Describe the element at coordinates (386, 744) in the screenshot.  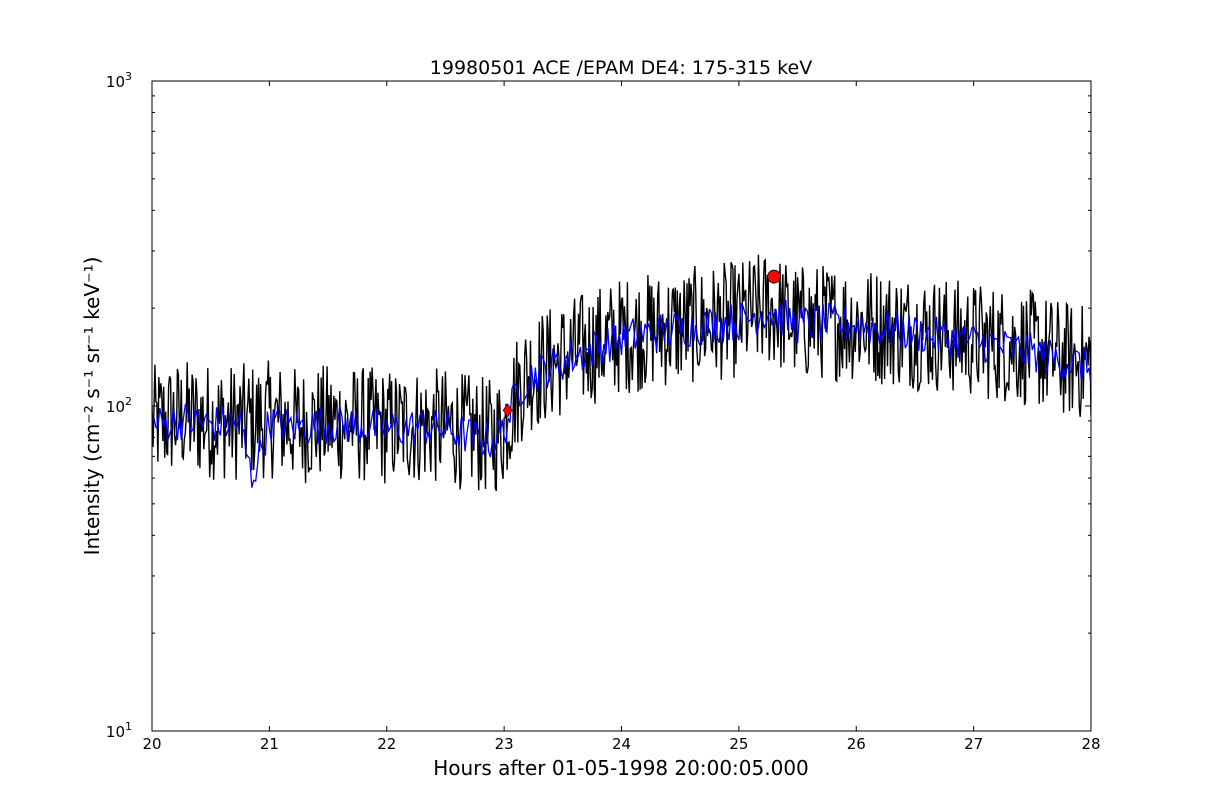
I see `x-tick-label: 22` at that location.